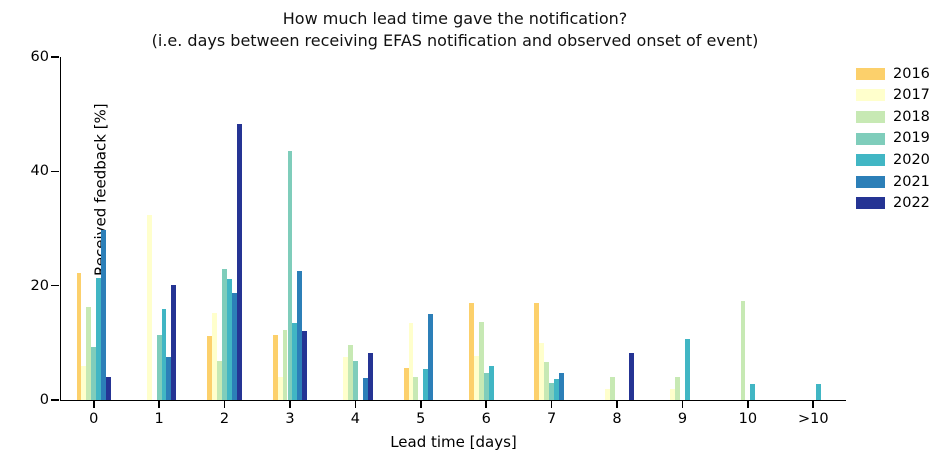  What do you see at coordinates (617, 419) in the screenshot?
I see `x-tick-label: 8` at bounding box center [617, 419].